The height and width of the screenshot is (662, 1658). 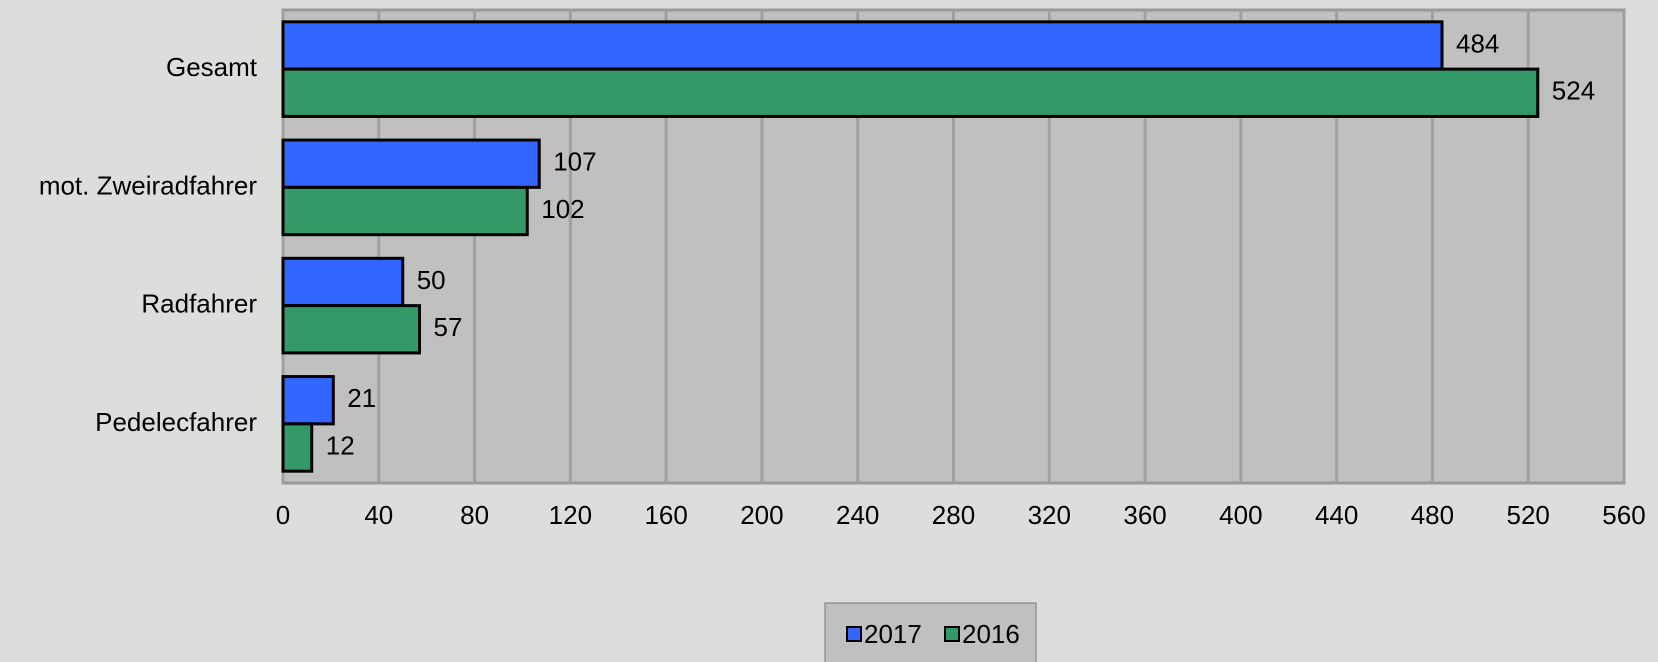 I want to click on legend-label: 2016, so click(x=991, y=634).